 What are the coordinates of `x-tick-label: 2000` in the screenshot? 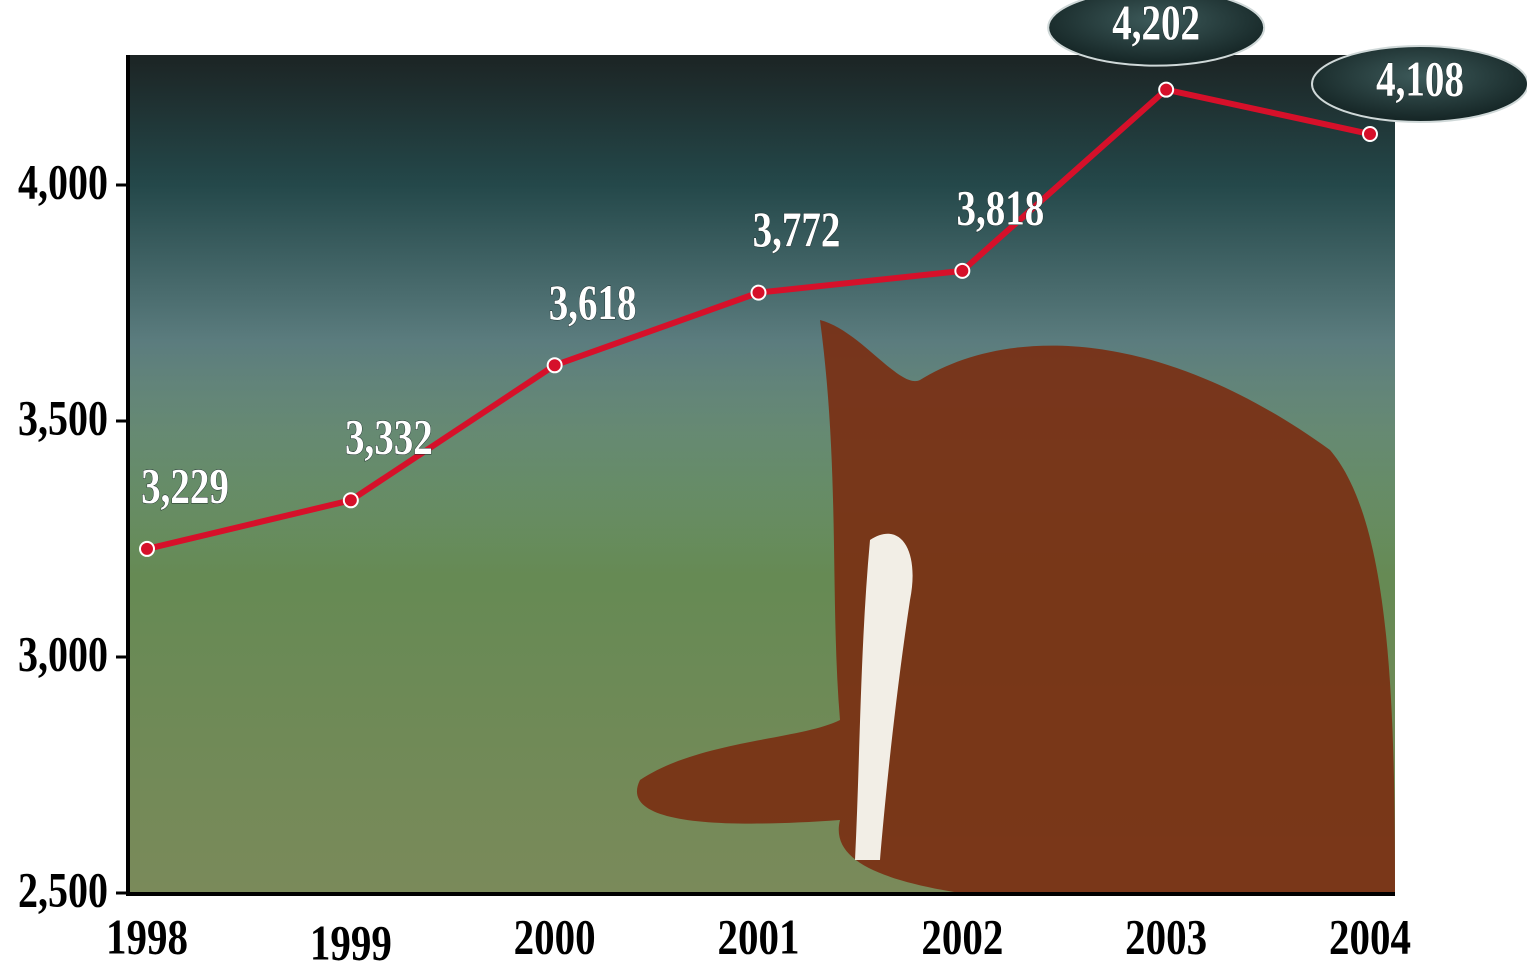 It's located at (555, 937).